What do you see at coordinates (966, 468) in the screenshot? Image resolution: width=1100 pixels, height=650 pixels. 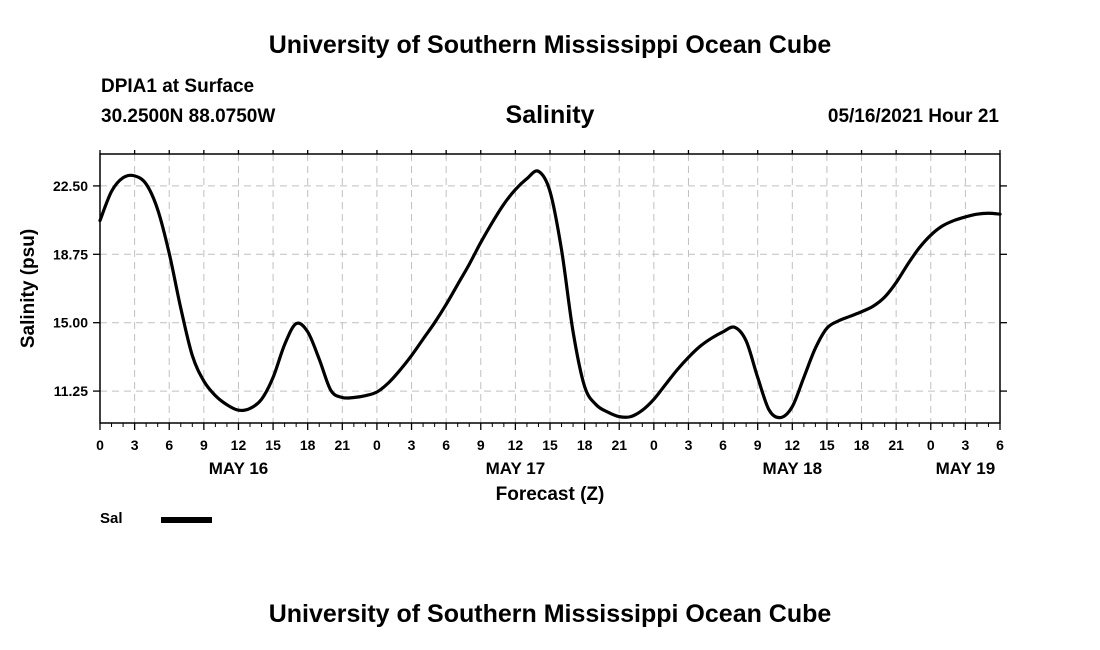 I see `date-label: MAY 19` at bounding box center [966, 468].